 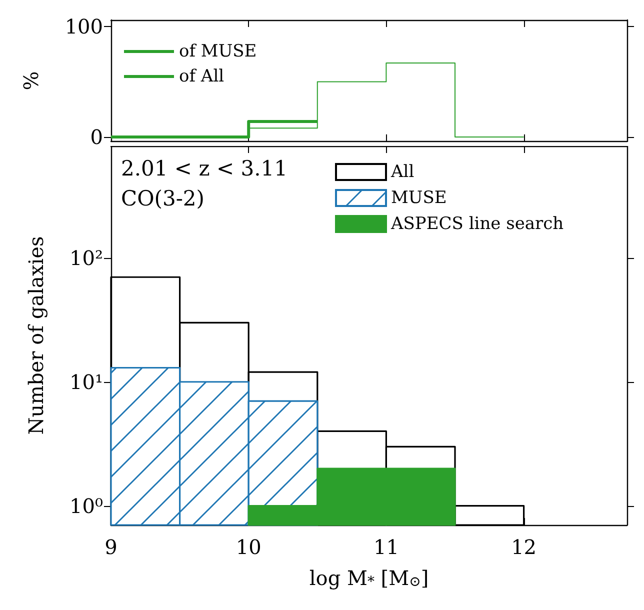 I want to click on x-tick-label: 10, so click(x=249, y=547).